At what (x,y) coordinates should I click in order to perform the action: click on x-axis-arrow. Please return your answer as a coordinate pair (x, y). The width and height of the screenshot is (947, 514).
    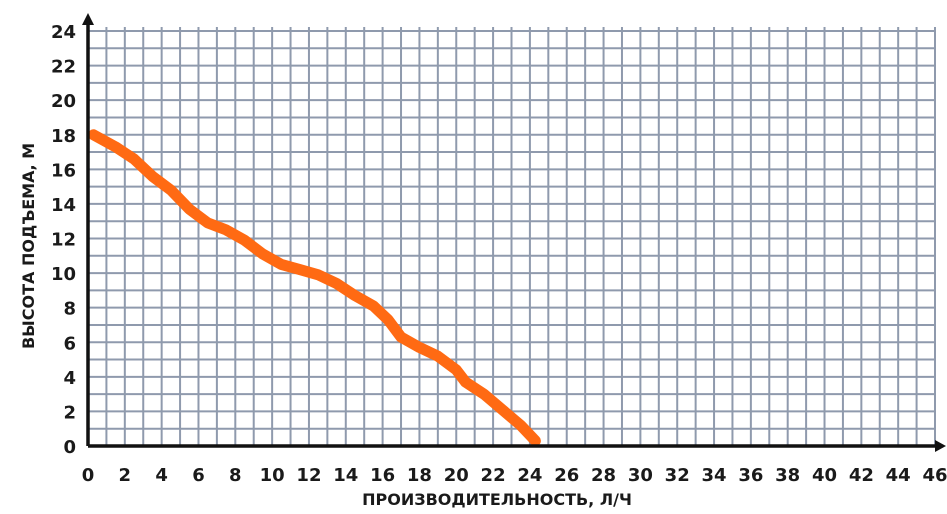
    Looking at the image, I should click on (940, 446).